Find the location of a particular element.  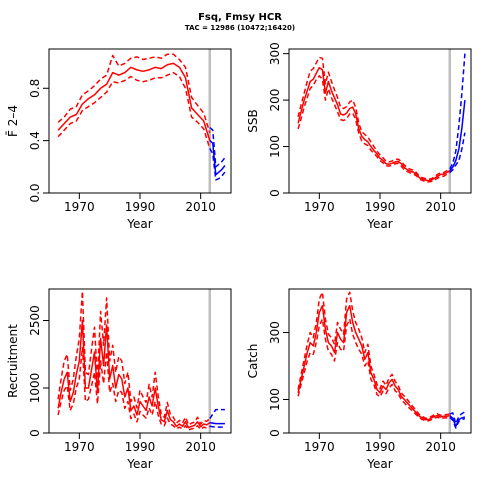

fbar-historic-high-line is located at coordinates (134, 93).